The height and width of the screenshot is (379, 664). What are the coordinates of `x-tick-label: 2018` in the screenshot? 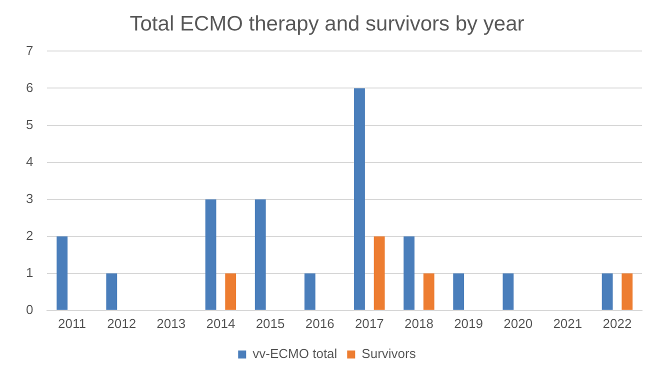 It's located at (419, 323).